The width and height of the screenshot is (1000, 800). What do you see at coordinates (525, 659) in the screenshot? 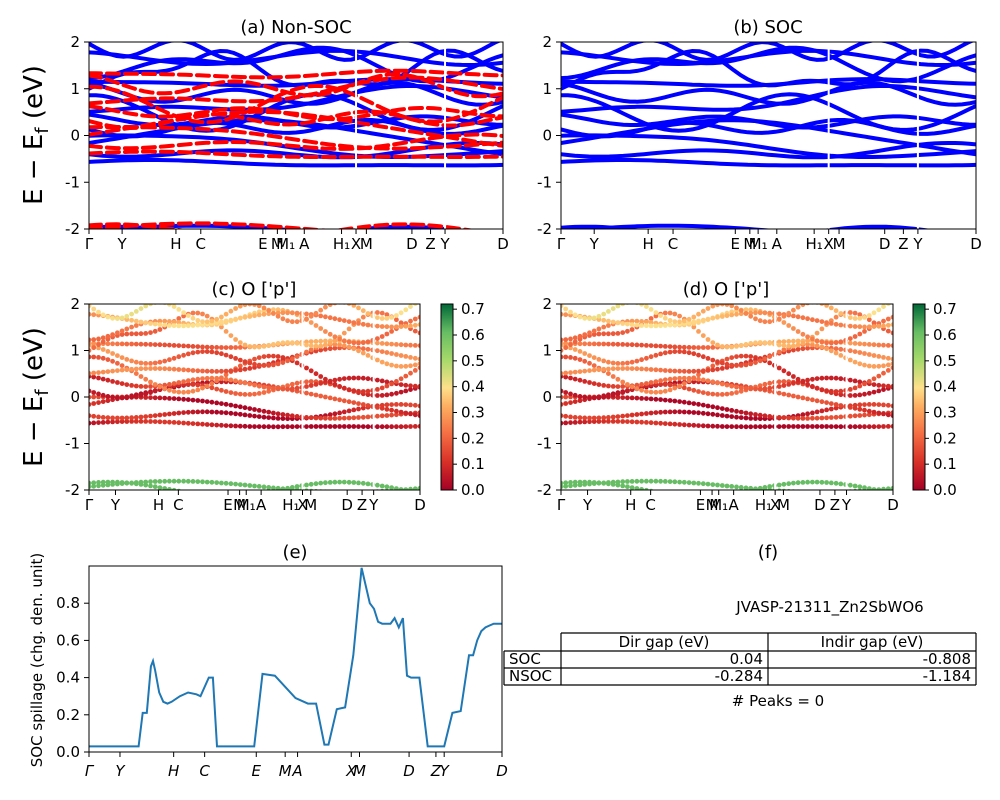
I see `table-row-label: SOC` at bounding box center [525, 659].